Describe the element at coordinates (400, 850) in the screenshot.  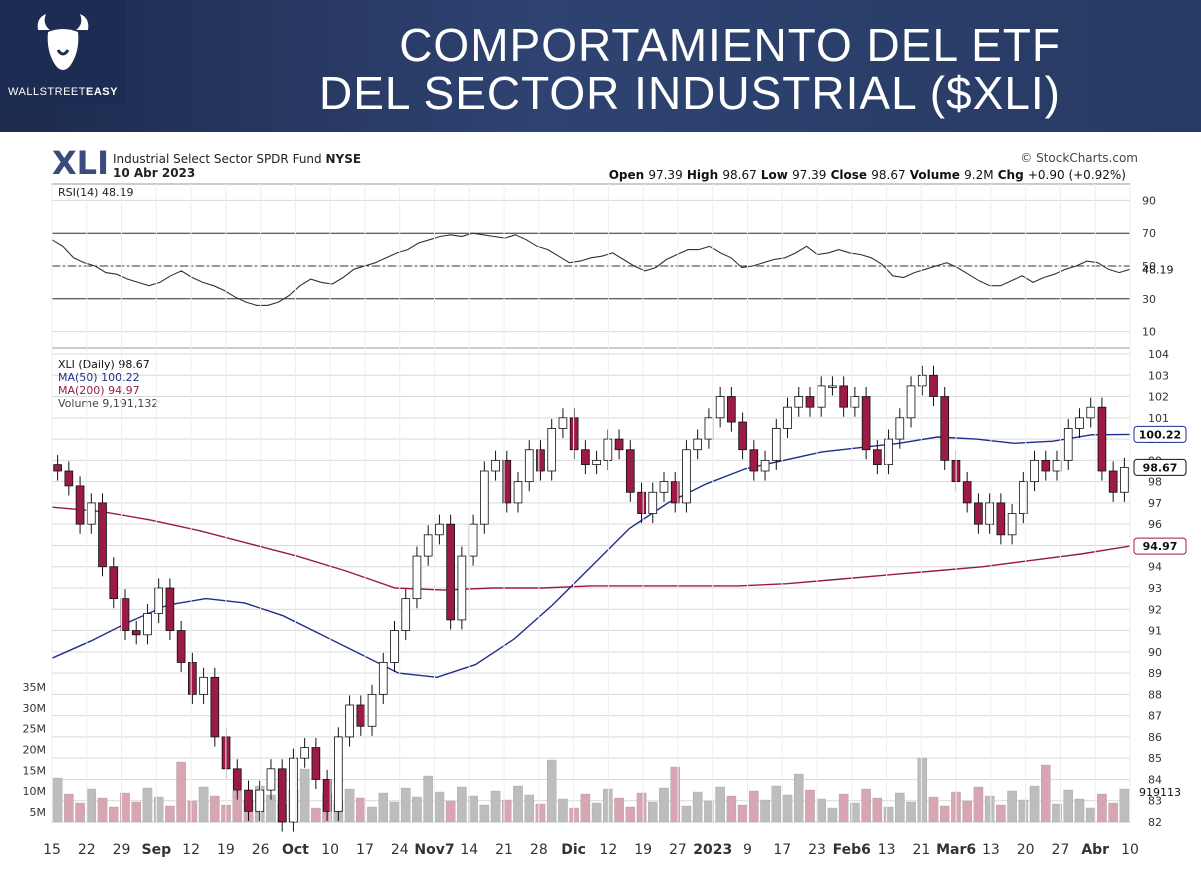
I see `x-tick-label: 24` at that location.